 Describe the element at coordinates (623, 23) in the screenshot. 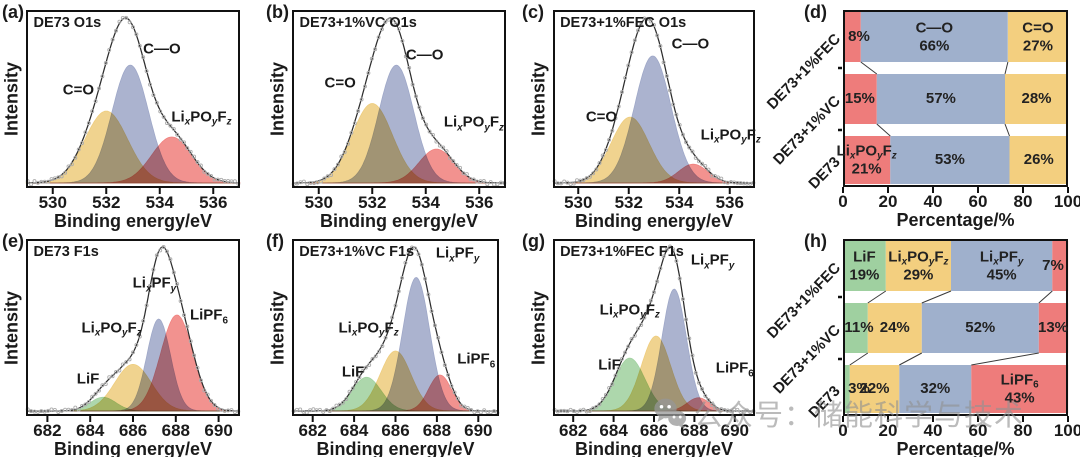

I see `sample-label-c: DE73+1%FEC O1s` at that location.